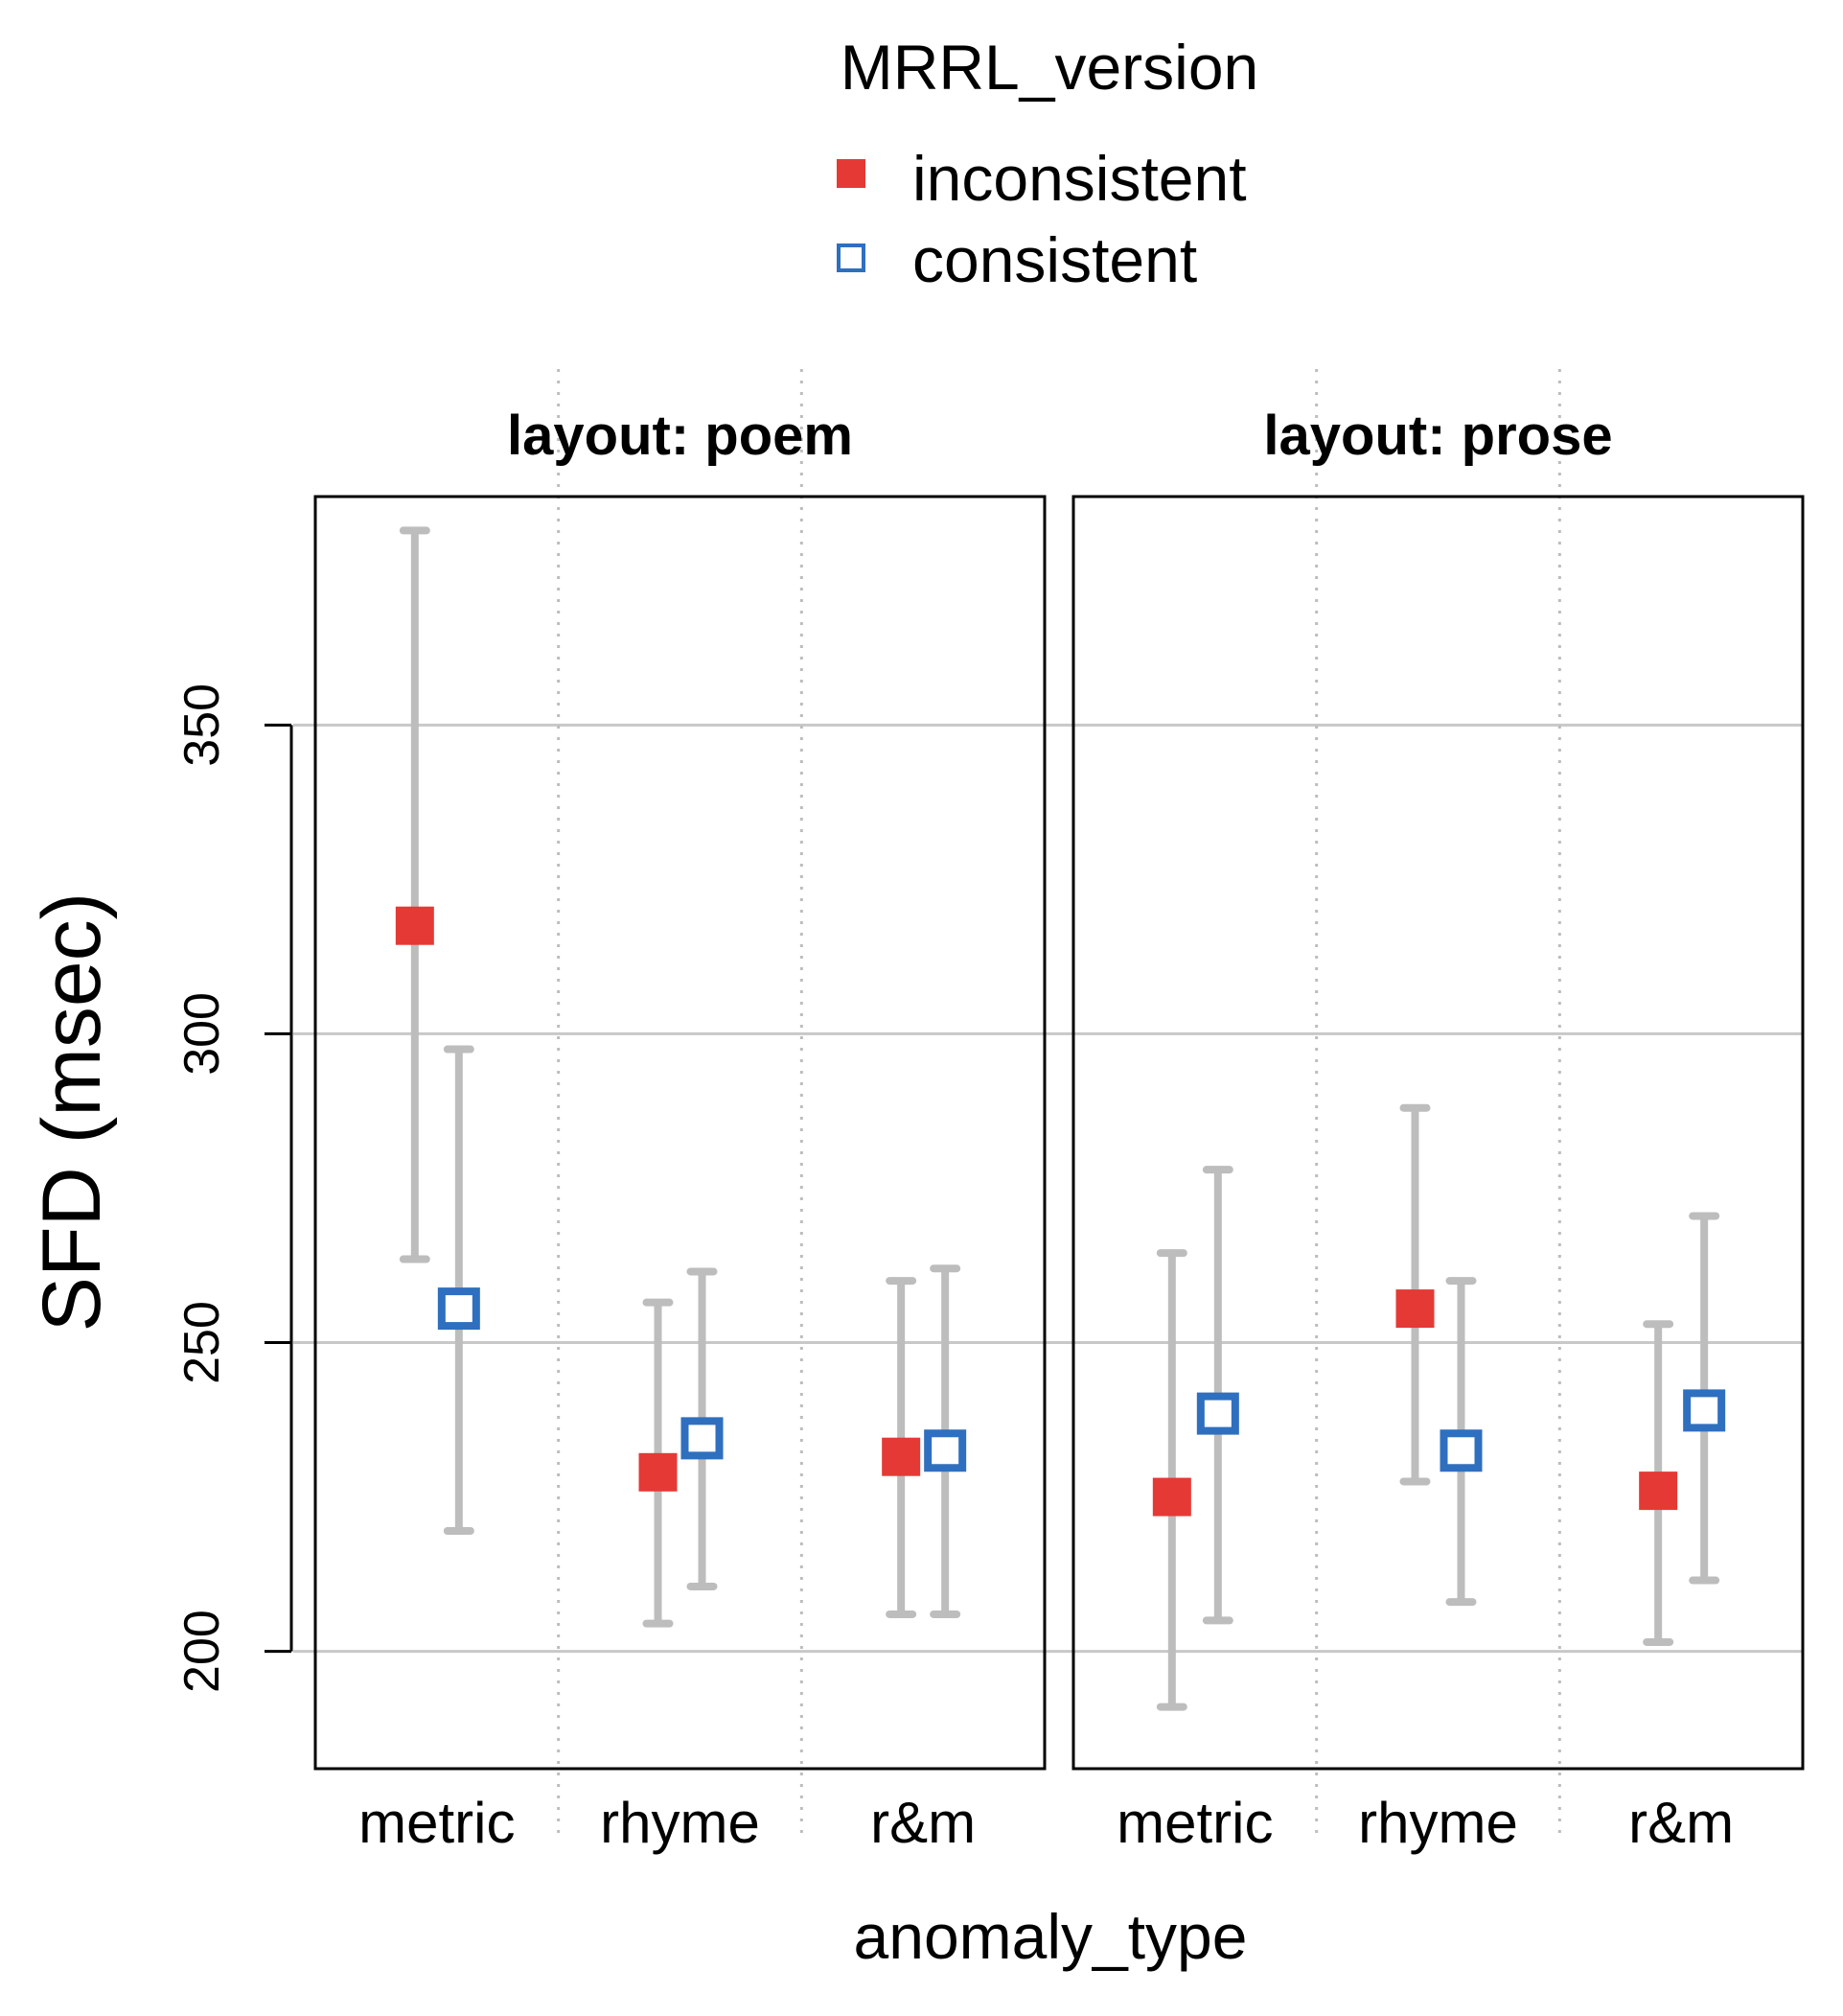 This screenshot has height=2016, width=1843. I want to click on y-tick-label: 200, so click(202, 1651).